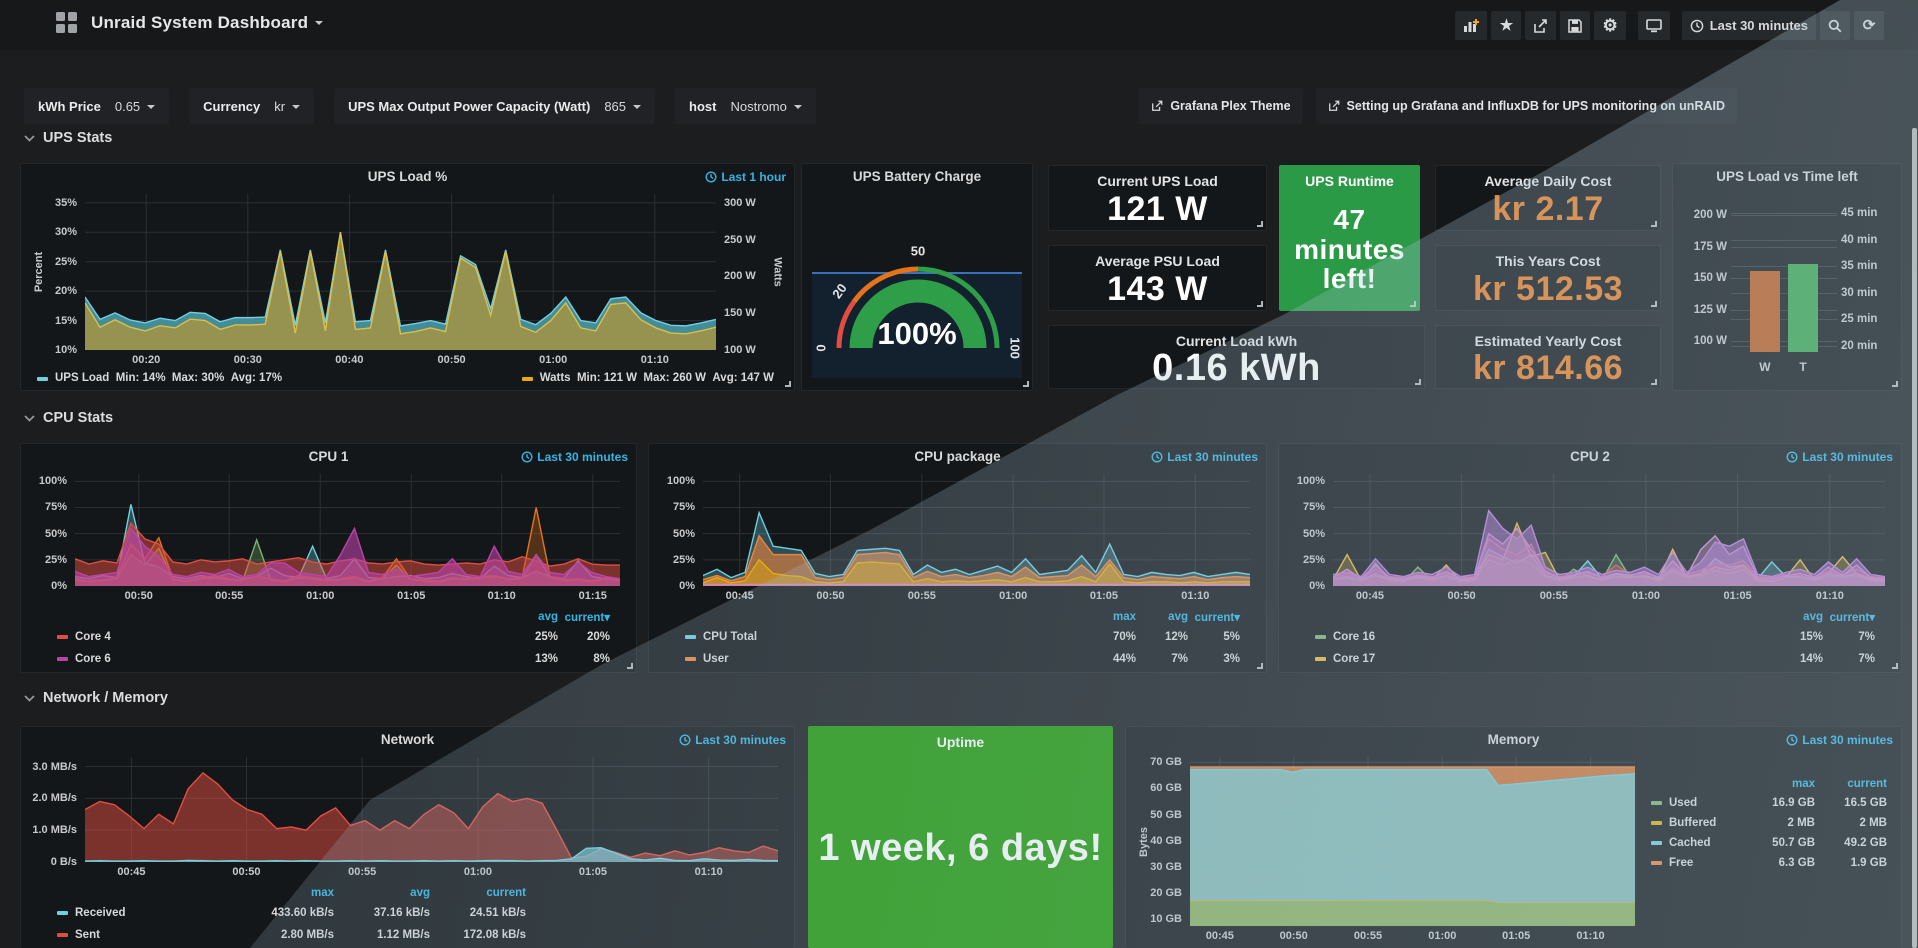 This screenshot has width=1918, height=948. What do you see at coordinates (328, 456) in the screenshot?
I see `panel-title: CPU 1` at bounding box center [328, 456].